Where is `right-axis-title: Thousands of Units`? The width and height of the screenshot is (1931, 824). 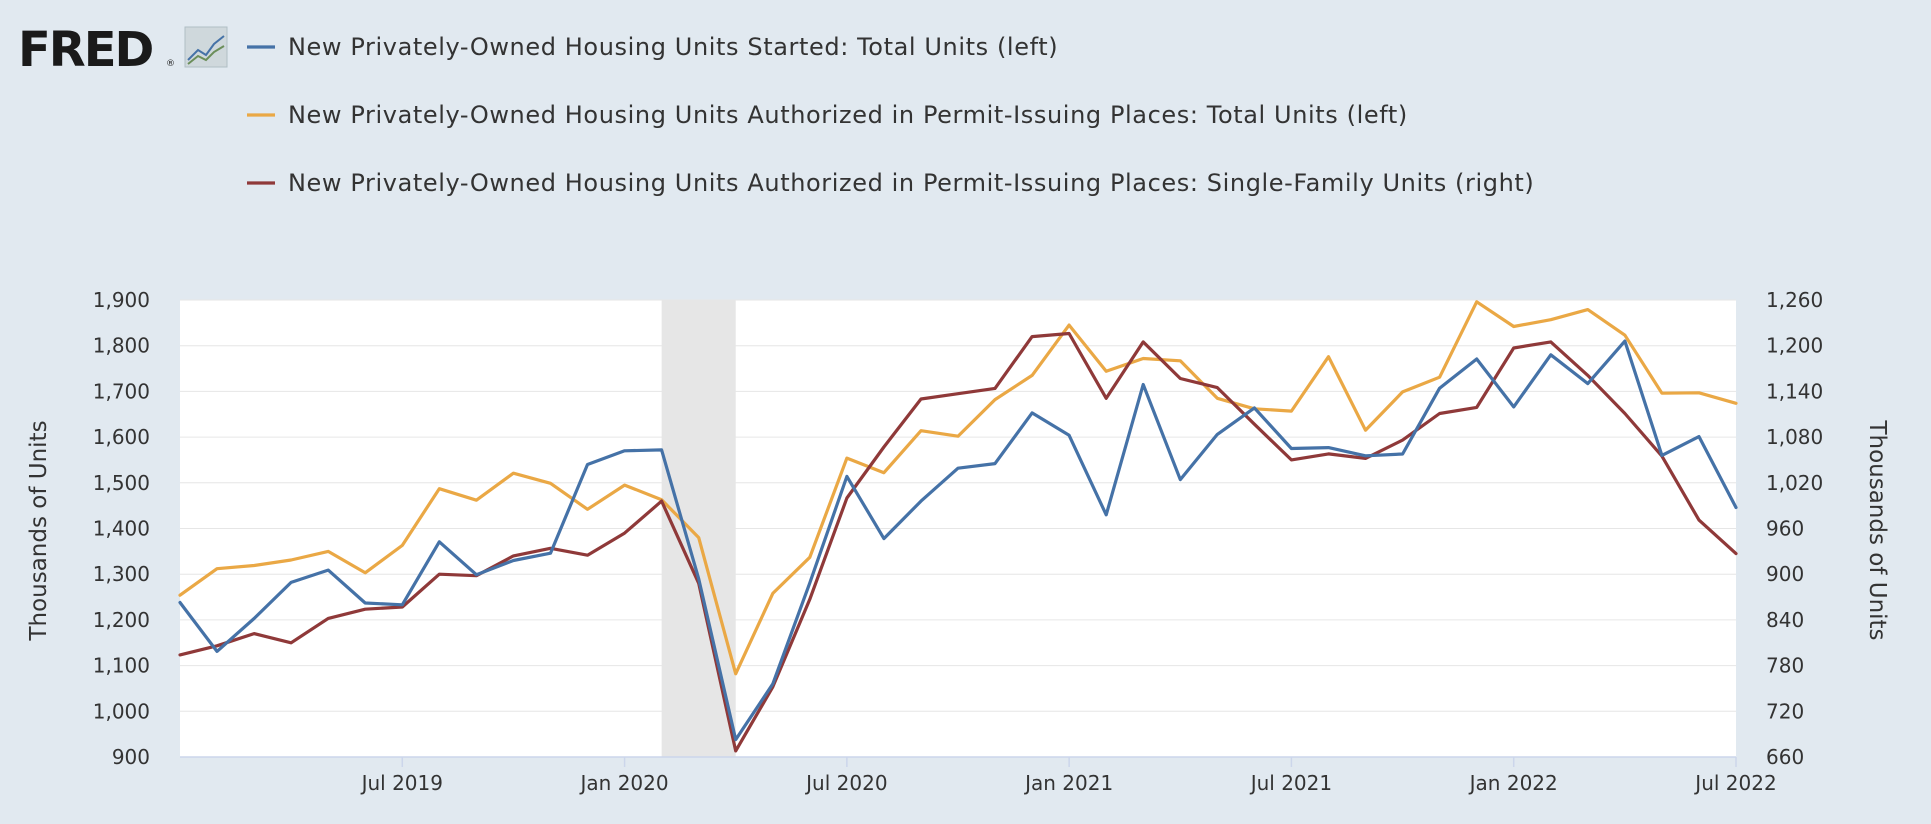 right-axis-title: Thousands of Units is located at coordinates (1877, 529).